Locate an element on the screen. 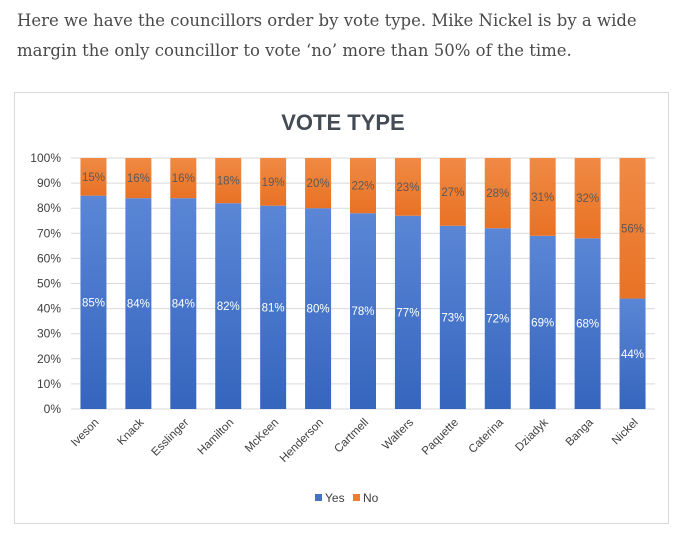  bar-no-cartmell is located at coordinates (363, 186).